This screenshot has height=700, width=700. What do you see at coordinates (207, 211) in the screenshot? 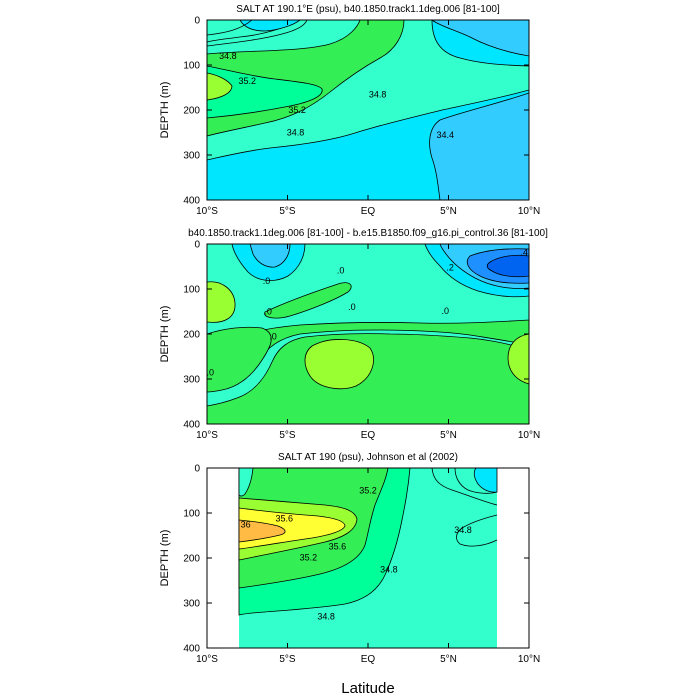
I see `panel-1-xtick-label: 10°S` at bounding box center [207, 211].